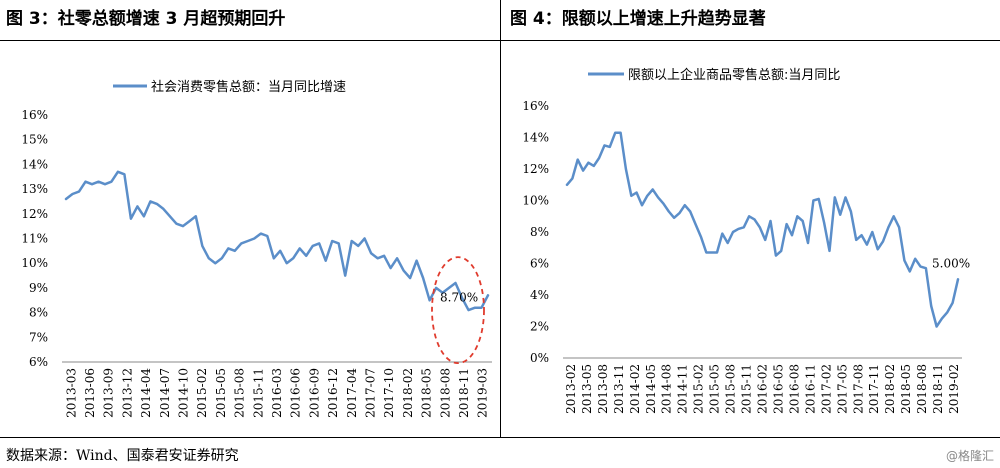 Image resolution: width=1000 pixels, height=468 pixels. What do you see at coordinates (826, 389) in the screenshot?
I see `x-tick-label: 2017-02` at bounding box center [826, 389].